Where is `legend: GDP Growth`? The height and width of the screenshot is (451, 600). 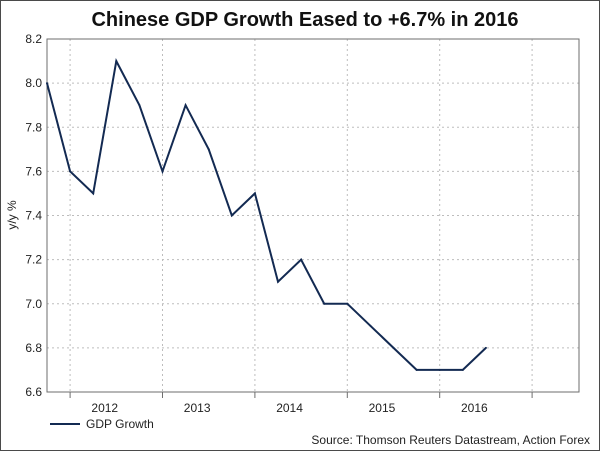
legend: GDP Growth is located at coordinates (102, 424).